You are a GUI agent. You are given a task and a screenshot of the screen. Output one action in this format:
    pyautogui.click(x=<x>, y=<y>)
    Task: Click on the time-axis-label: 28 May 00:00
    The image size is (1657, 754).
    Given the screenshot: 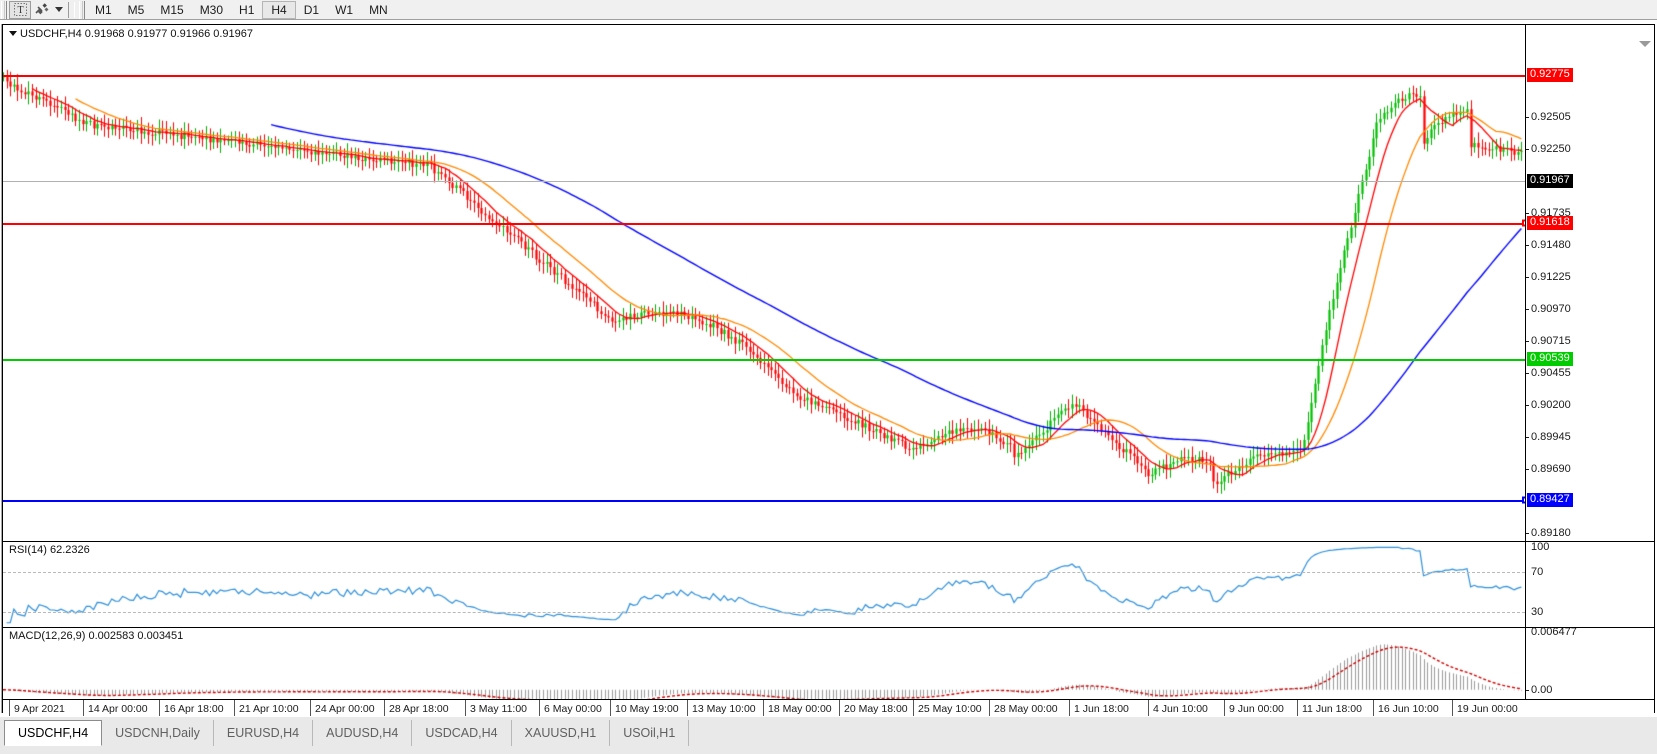 What is the action you would take?
    pyautogui.click(x=1026, y=709)
    